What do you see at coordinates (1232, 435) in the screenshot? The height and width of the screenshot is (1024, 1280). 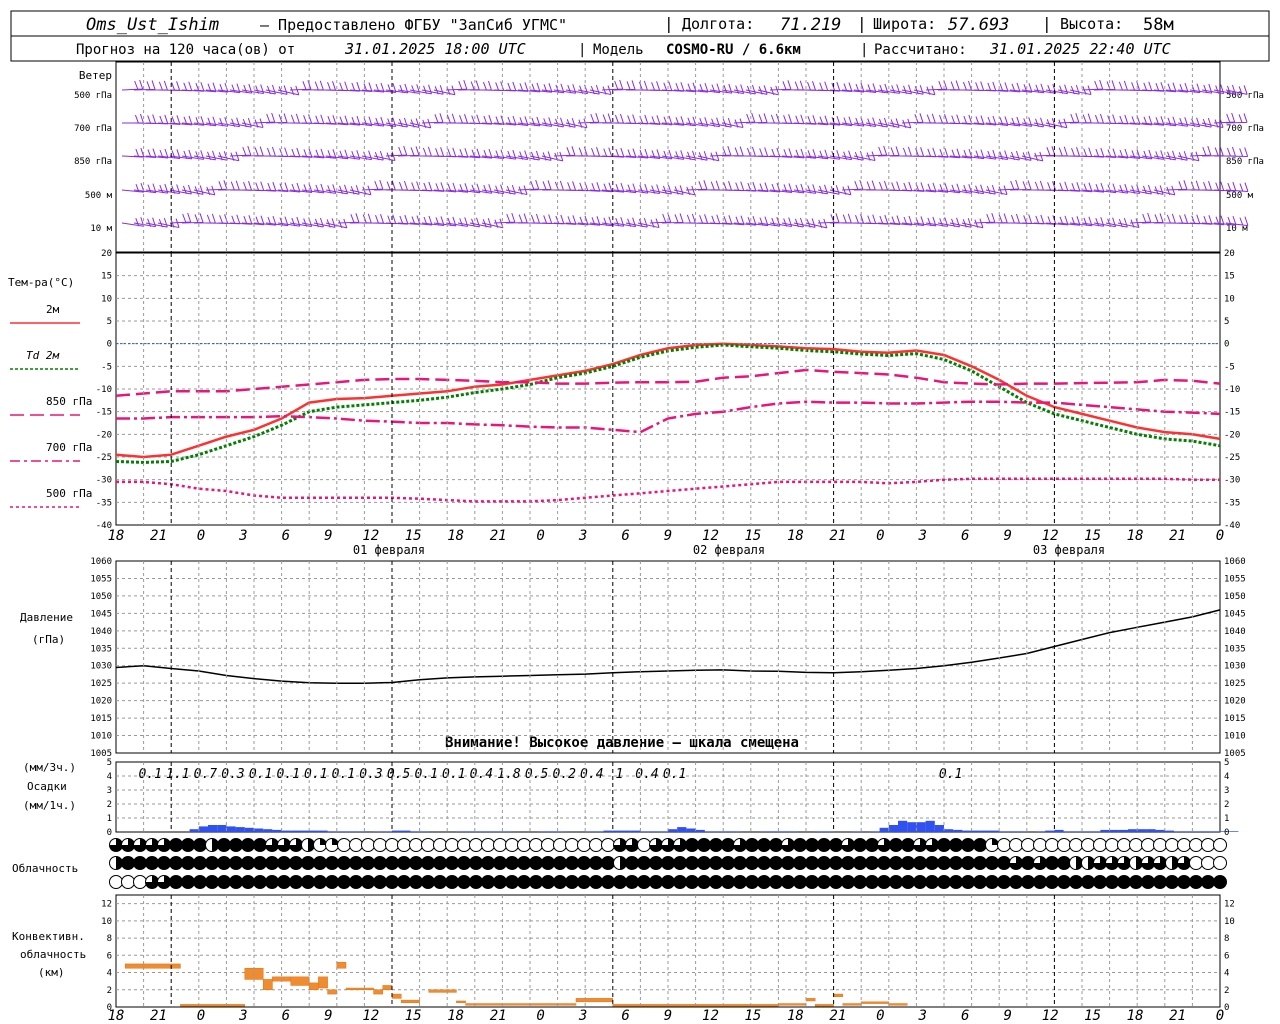 I see `temp-y-tick-right: -20` at bounding box center [1232, 435].